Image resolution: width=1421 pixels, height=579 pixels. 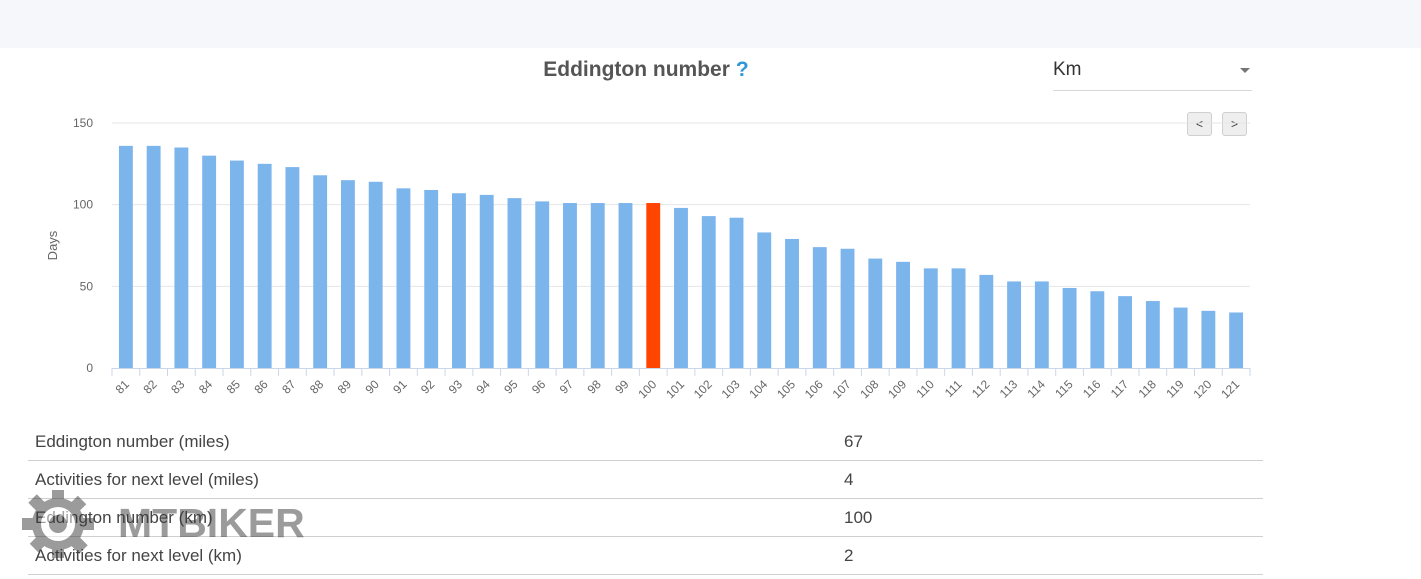 I want to click on chart-title-text: Eddington number, so click(x=636, y=69).